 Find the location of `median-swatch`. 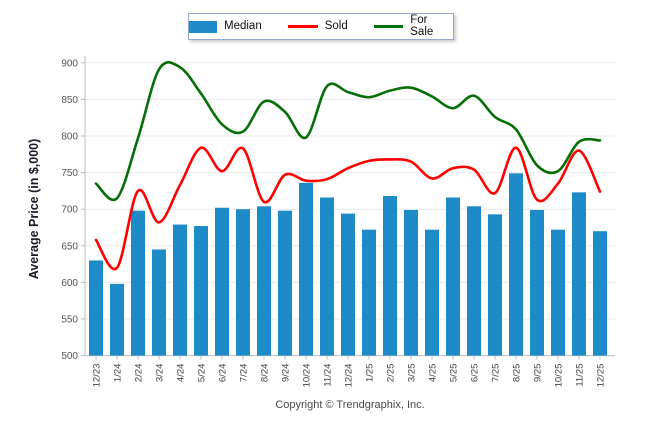

median-swatch is located at coordinates (203, 26).